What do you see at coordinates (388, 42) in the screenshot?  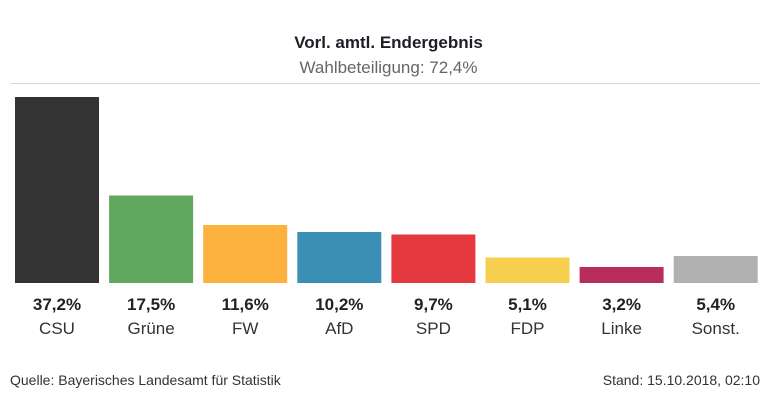 I see `chart-title: Vorl. amtl. Endergebnis` at bounding box center [388, 42].